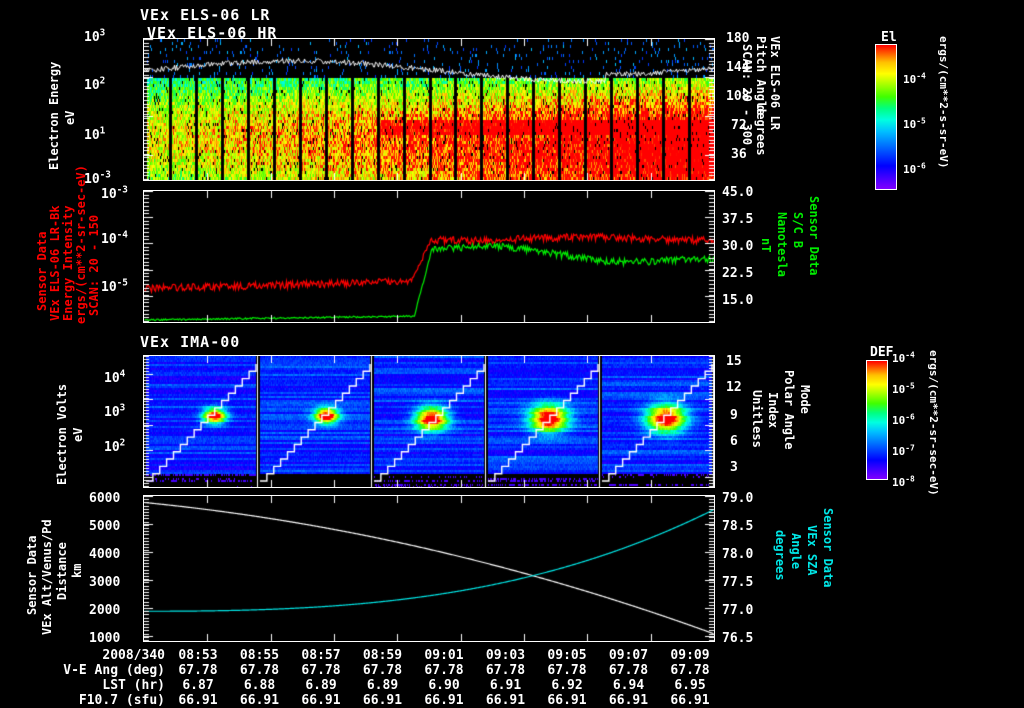 Image resolution: width=1024 pixels, height=708 pixels. Describe the element at coordinates (121, 700) in the screenshot. I see `bottom-row-label-3: F10.7 (sfu)` at that location.